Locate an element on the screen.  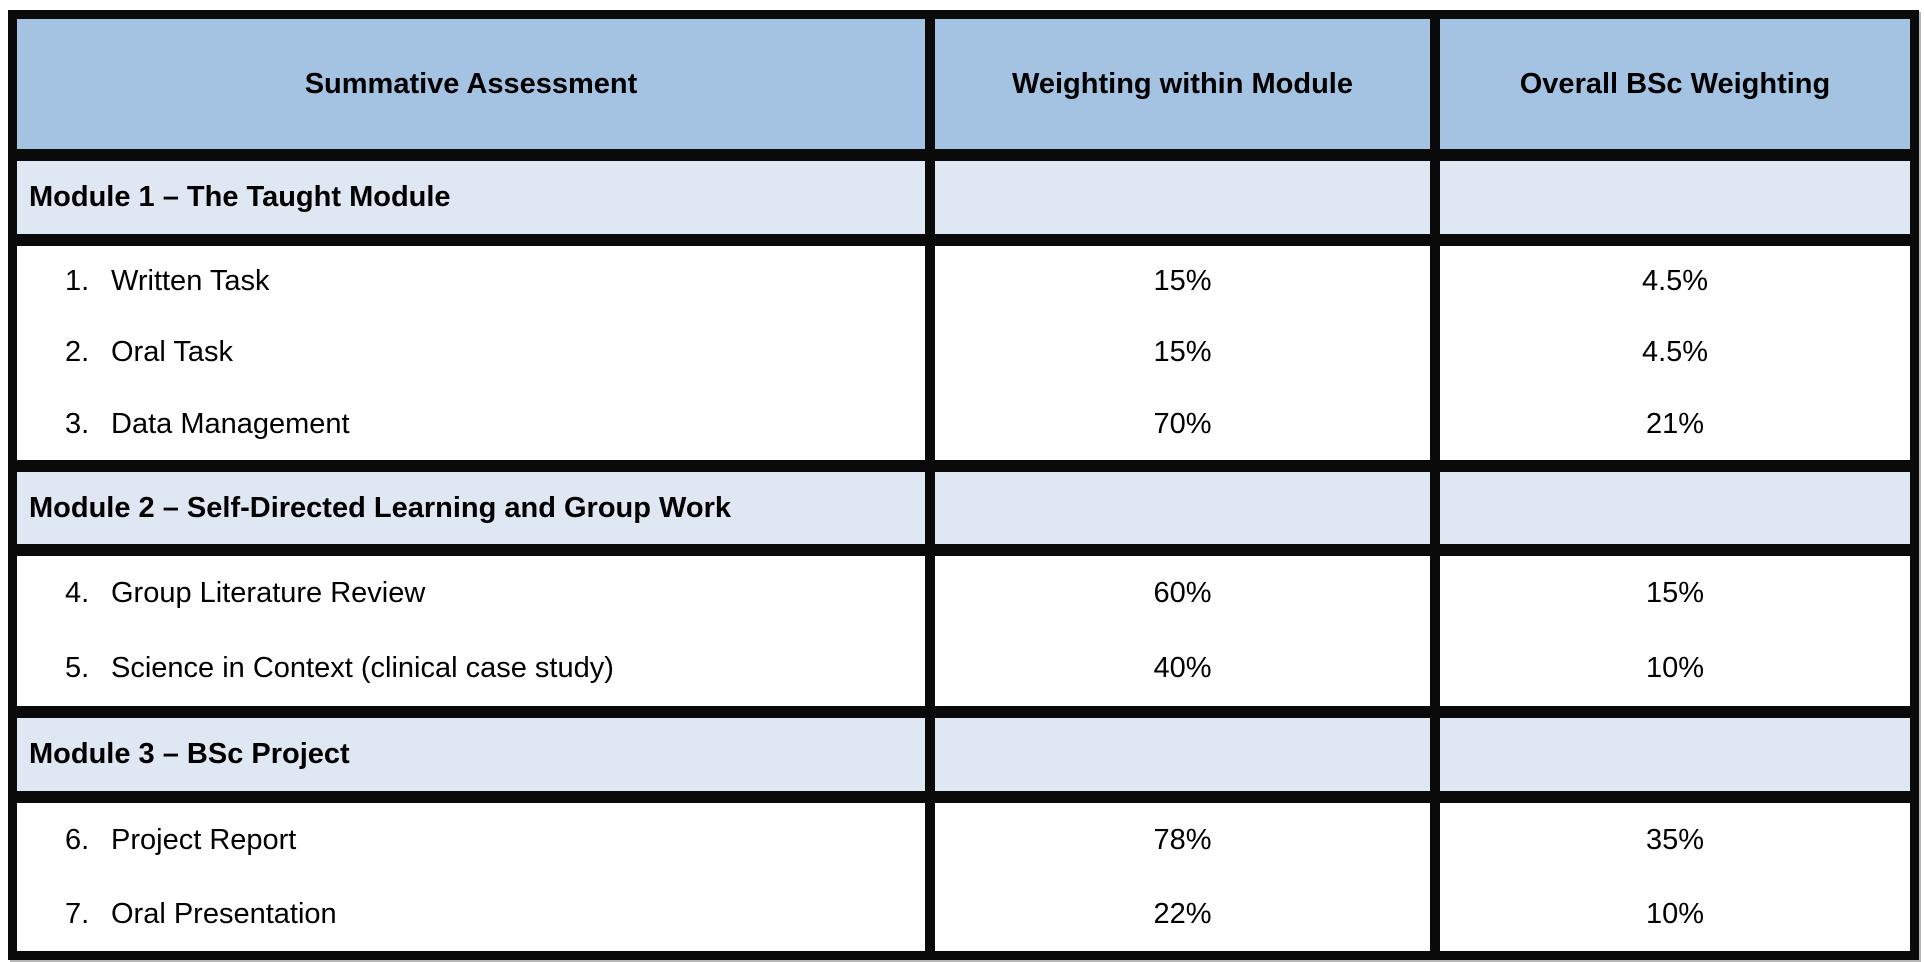
assessment-item: 3. Data Management is located at coordinates (495, 424).